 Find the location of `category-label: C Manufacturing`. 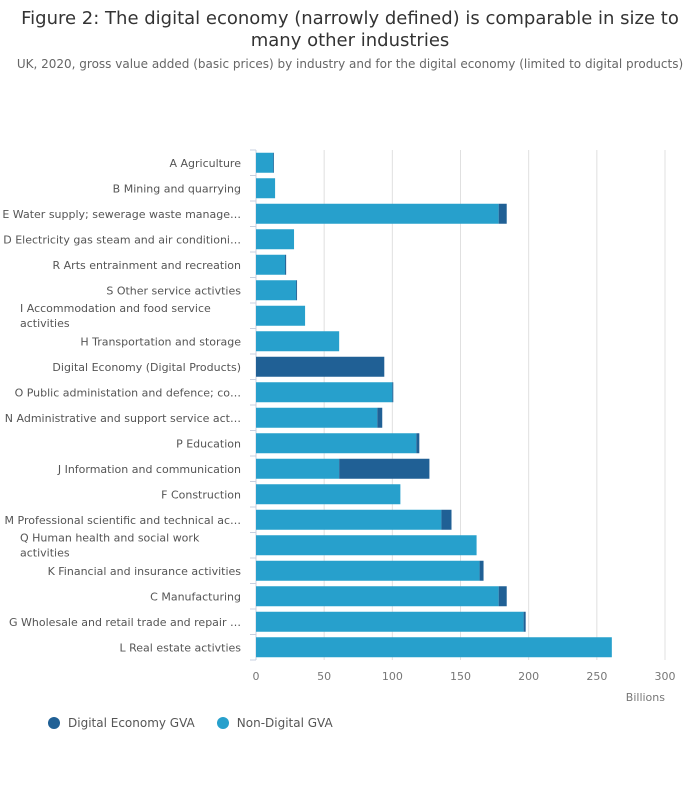

category-label: C Manufacturing is located at coordinates (195, 596).